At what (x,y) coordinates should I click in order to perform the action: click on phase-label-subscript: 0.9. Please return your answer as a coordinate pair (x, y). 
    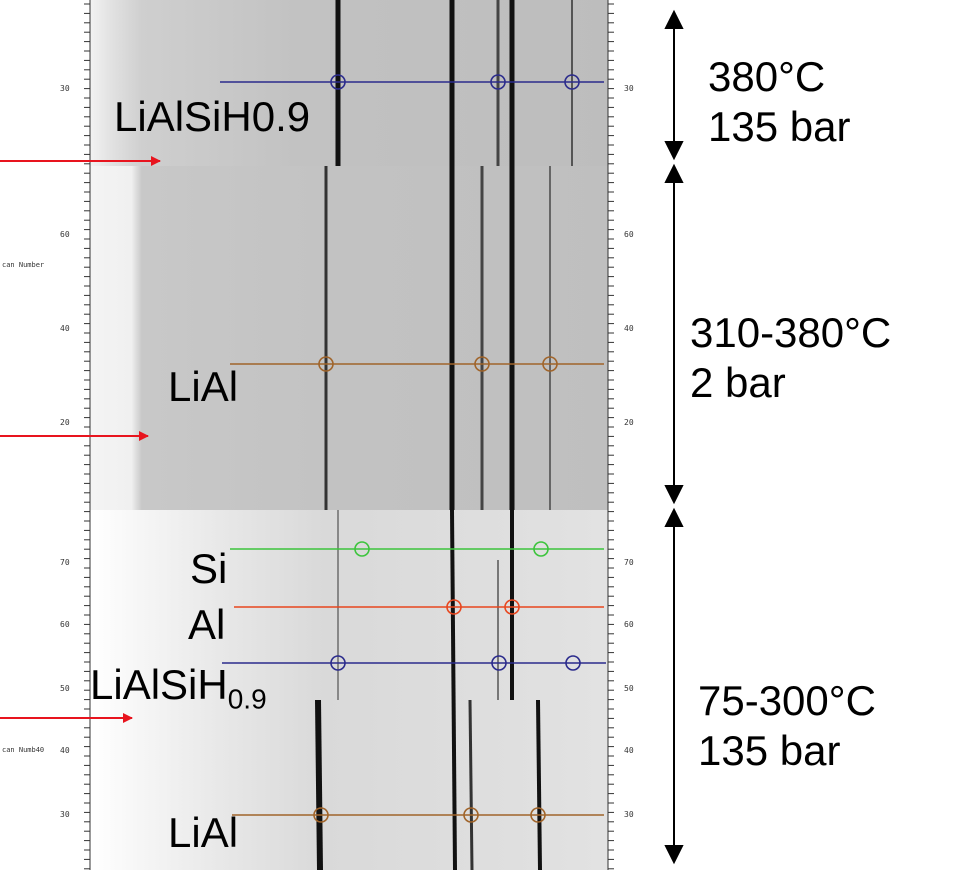
    Looking at the image, I should click on (247, 699).